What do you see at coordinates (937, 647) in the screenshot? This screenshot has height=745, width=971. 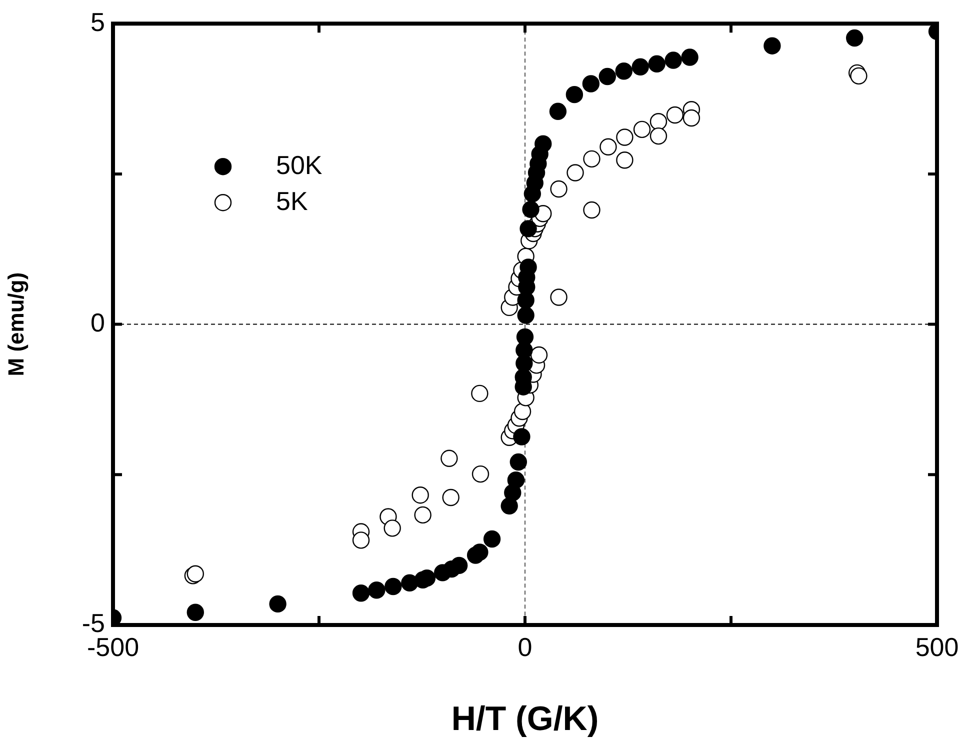 I see `x-tick-label: 500` at bounding box center [937, 647].